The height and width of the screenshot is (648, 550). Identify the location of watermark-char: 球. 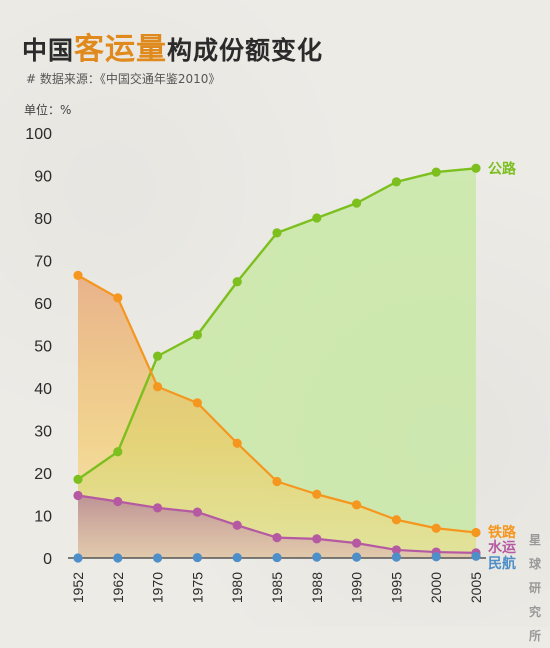
(534, 564).